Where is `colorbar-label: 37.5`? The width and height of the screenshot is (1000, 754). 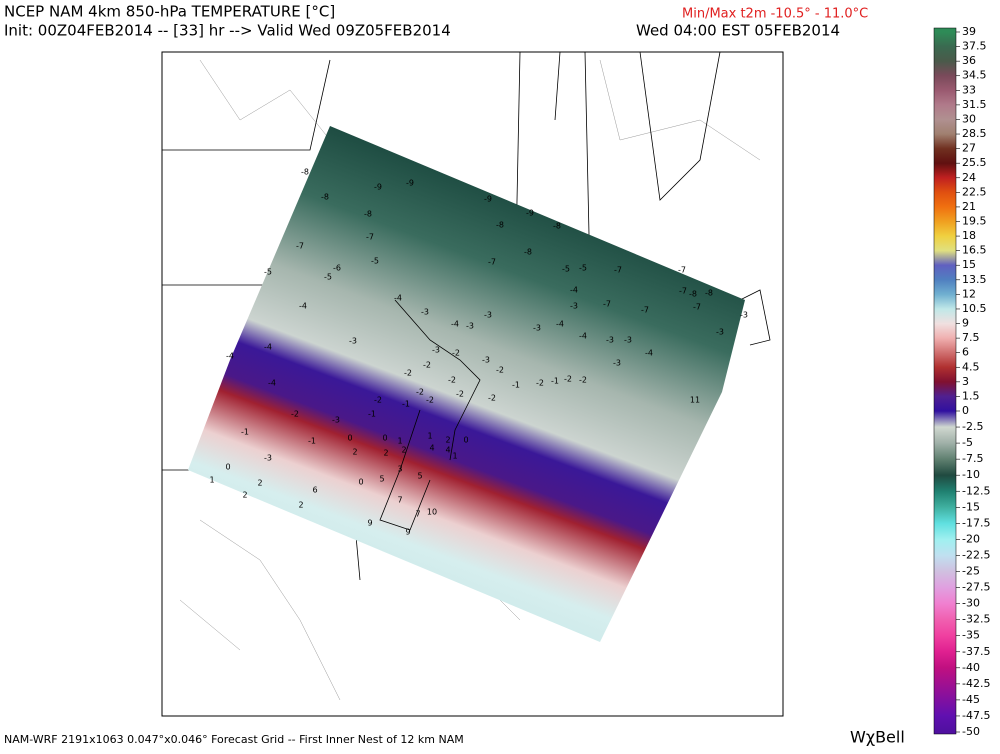 colorbar-label: 37.5 is located at coordinates (974, 46).